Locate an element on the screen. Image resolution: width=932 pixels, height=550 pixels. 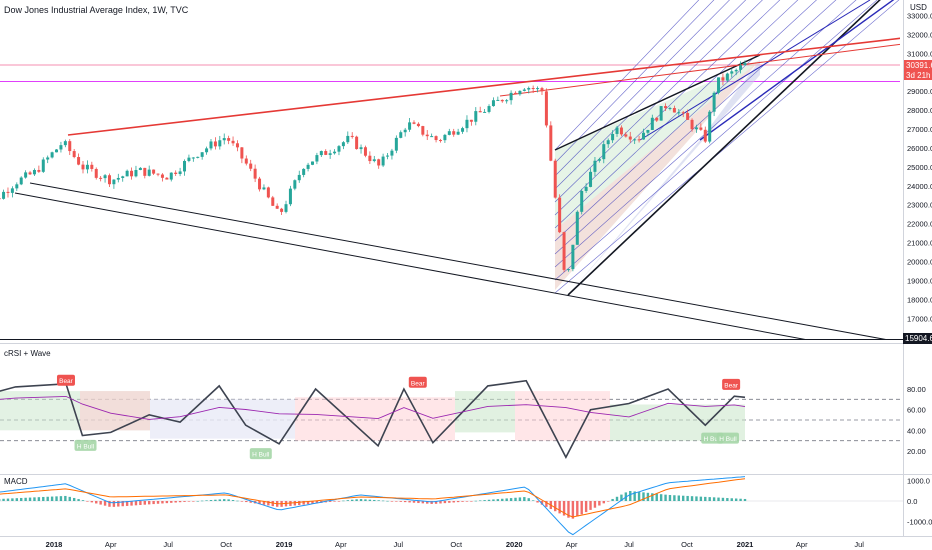
price-tick-label: 23000.0 is located at coordinates (919, 205).